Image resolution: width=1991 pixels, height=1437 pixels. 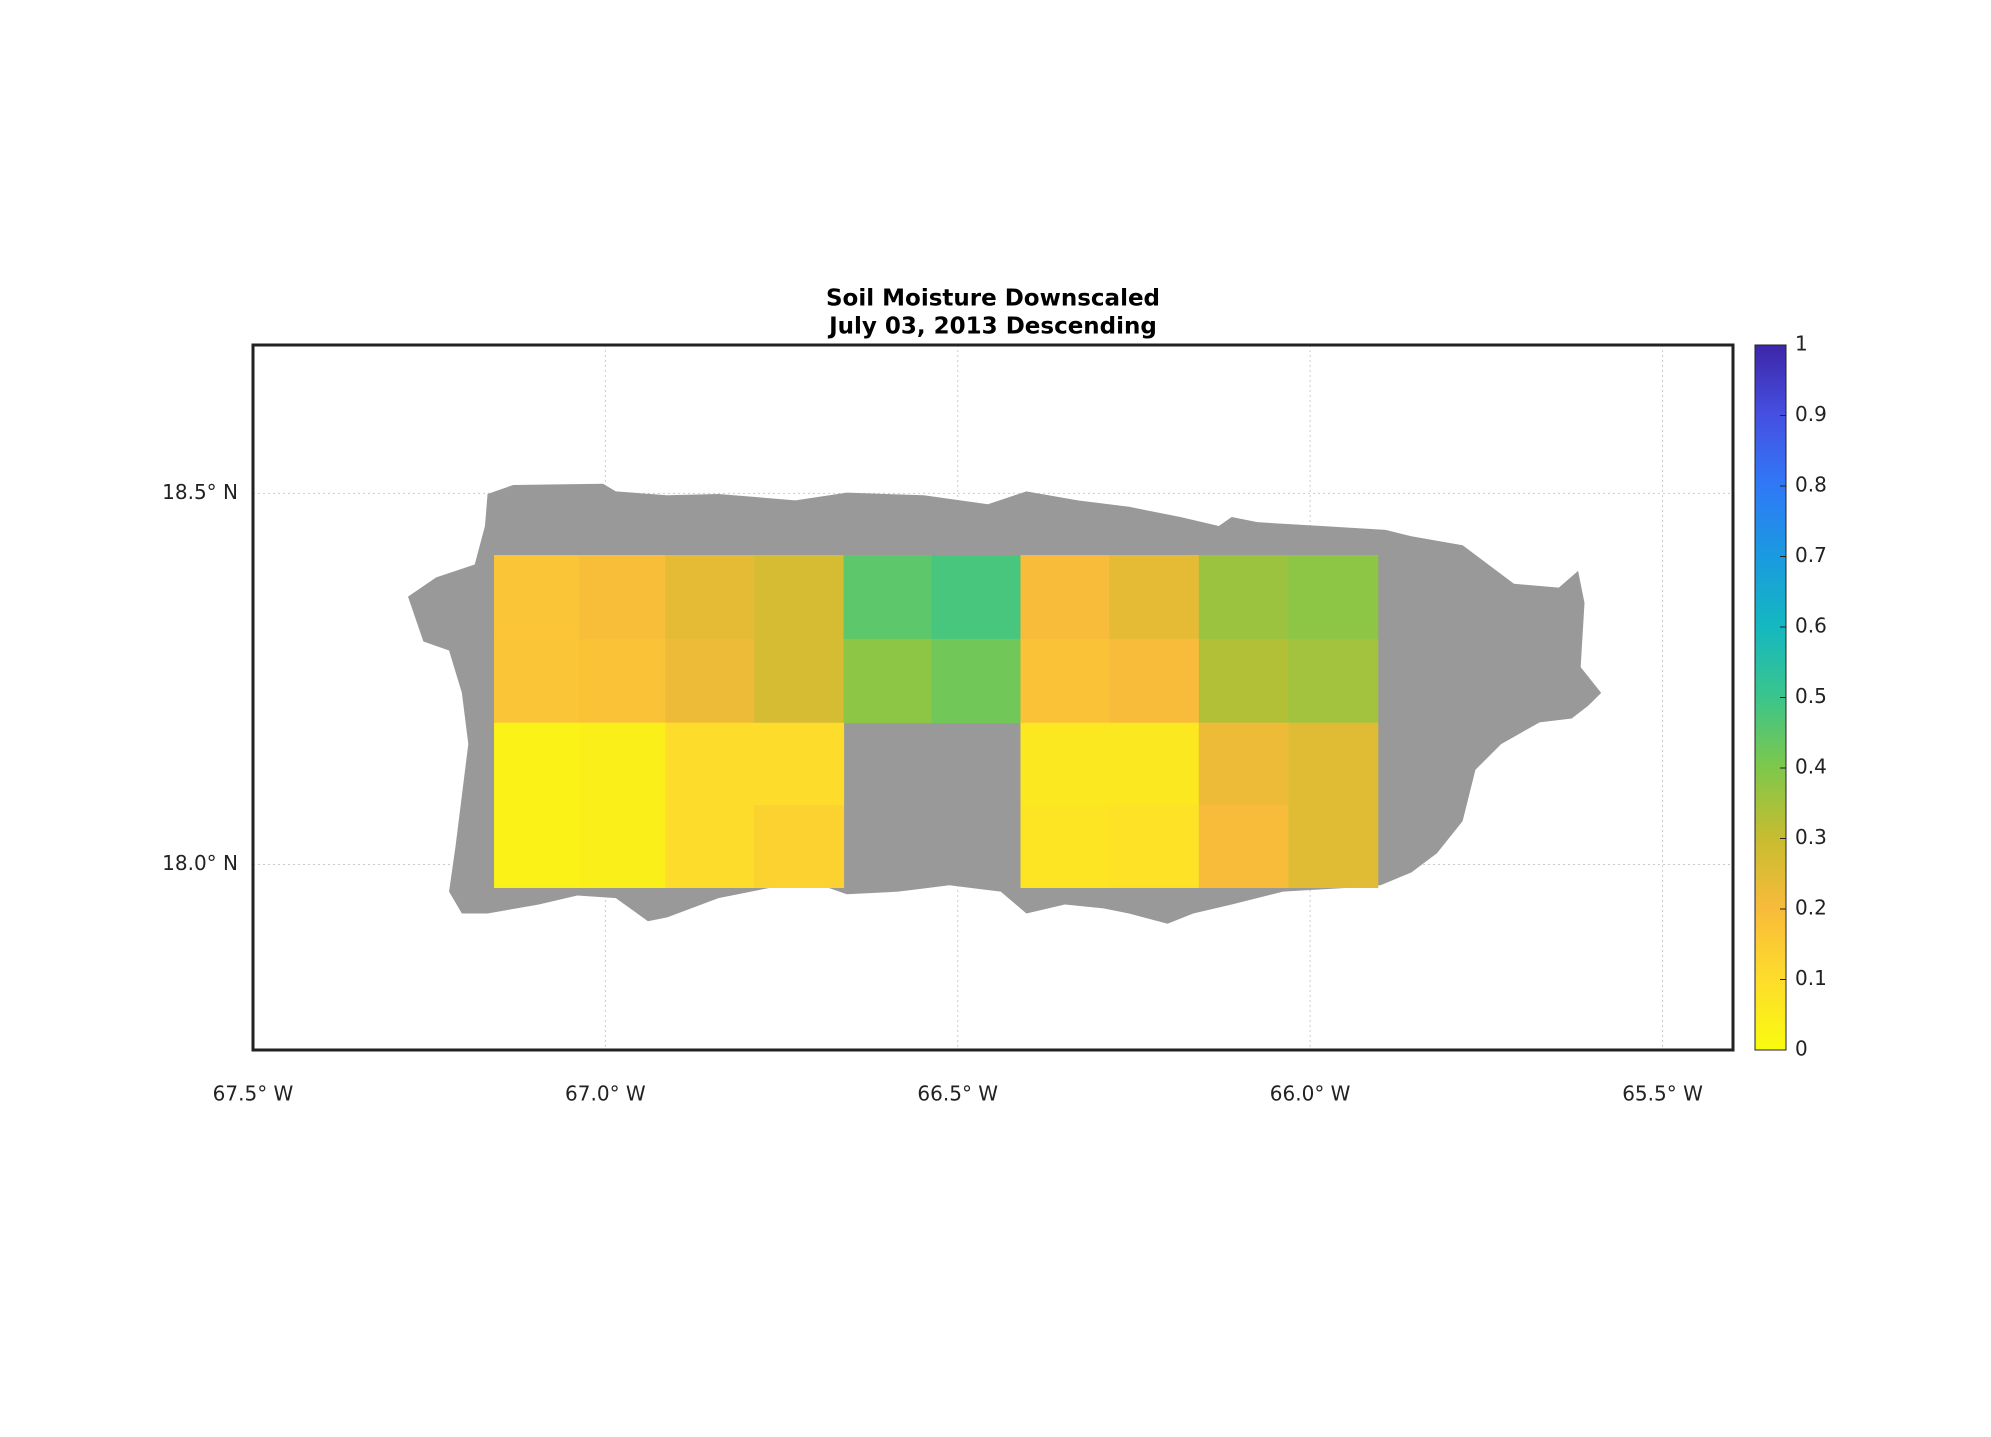 I want to click on chart-title: Soil Moisture Downscaled, so click(x=993, y=299).